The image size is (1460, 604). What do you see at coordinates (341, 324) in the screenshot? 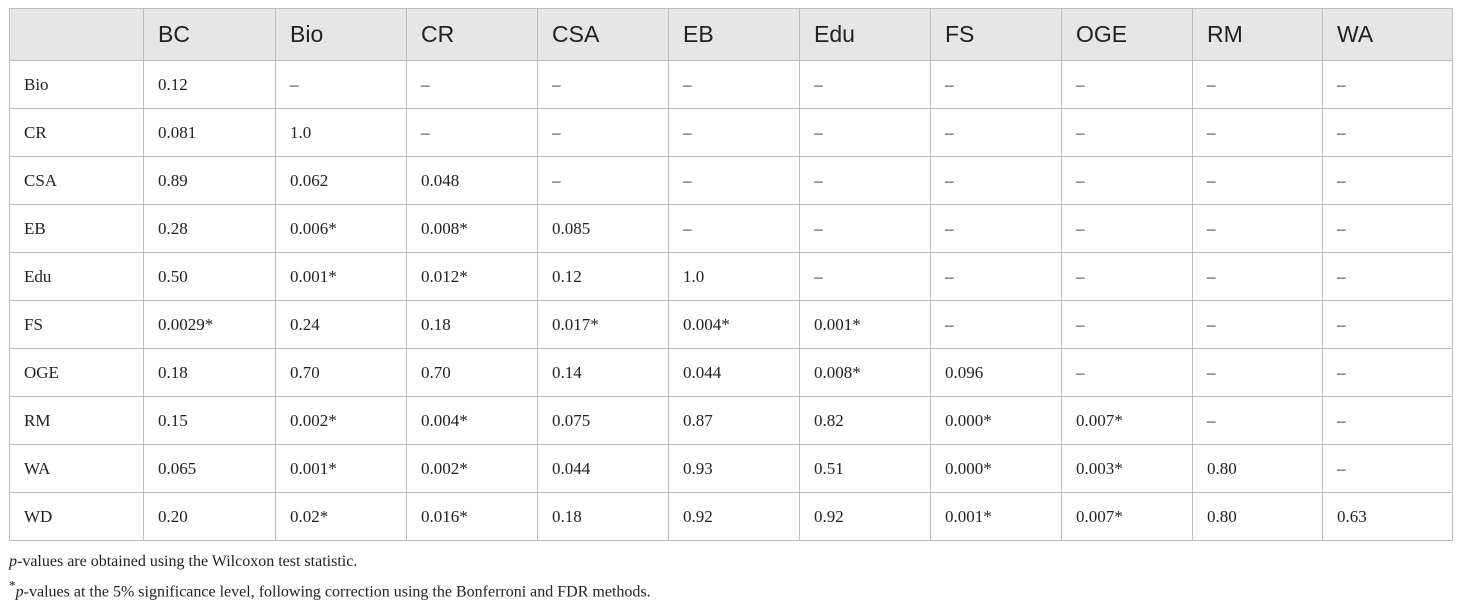
I see `table-cell: 0.24` at bounding box center [341, 324].